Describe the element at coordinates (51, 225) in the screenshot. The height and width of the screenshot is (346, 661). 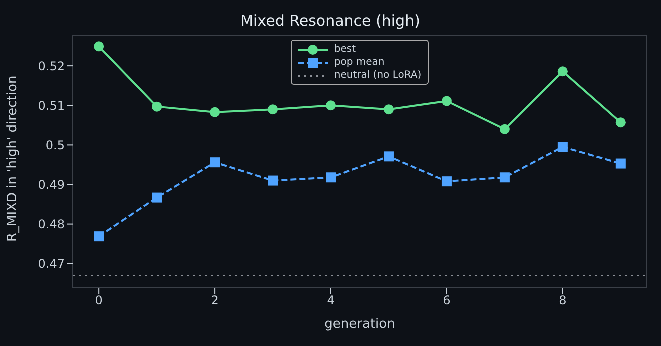
I see `y-tick-label: 0.48` at that location.